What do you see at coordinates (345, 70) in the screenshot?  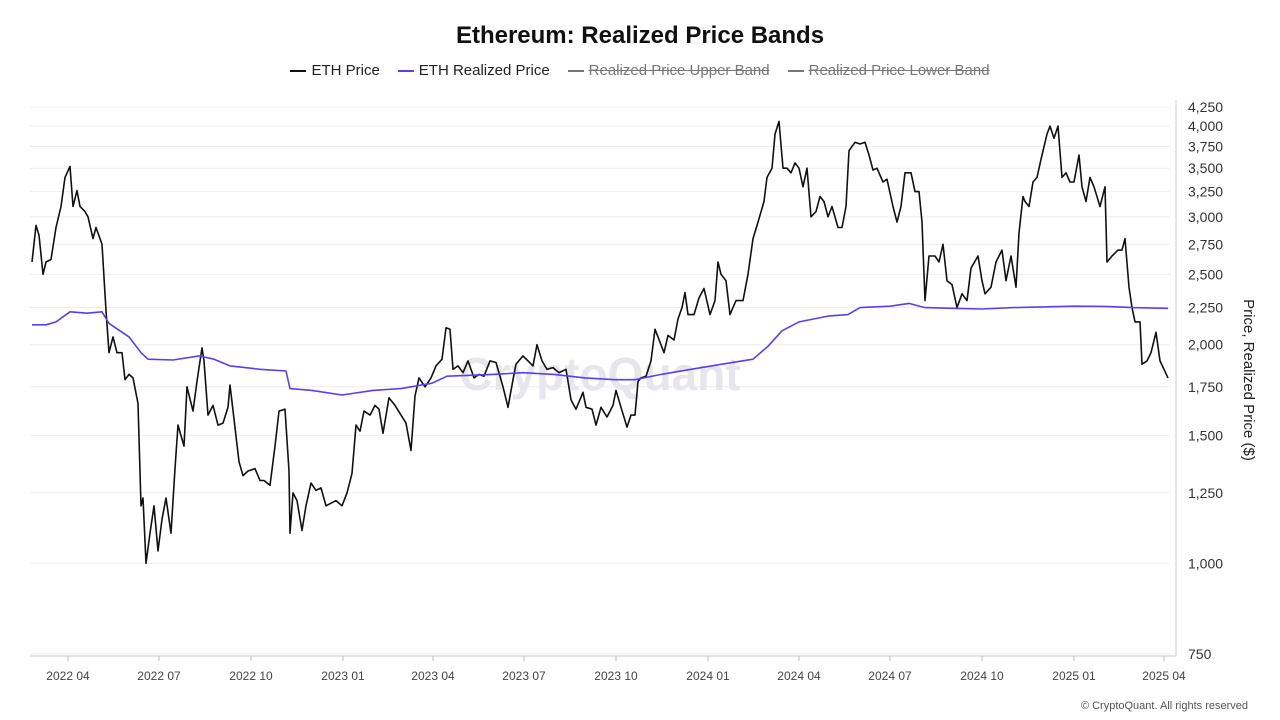 I see `legend-label: ETH Price` at bounding box center [345, 70].